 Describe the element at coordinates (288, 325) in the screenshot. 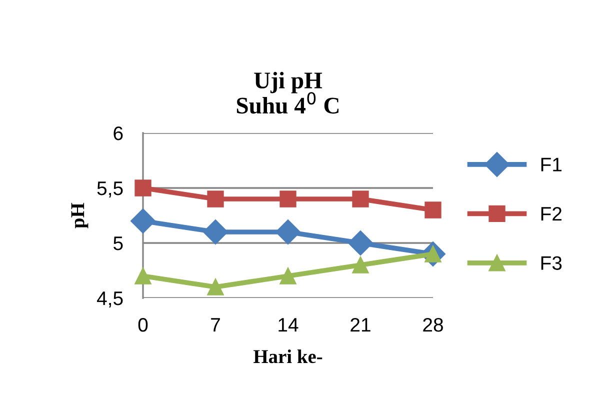

I see `x-tick-label: 14` at that location.